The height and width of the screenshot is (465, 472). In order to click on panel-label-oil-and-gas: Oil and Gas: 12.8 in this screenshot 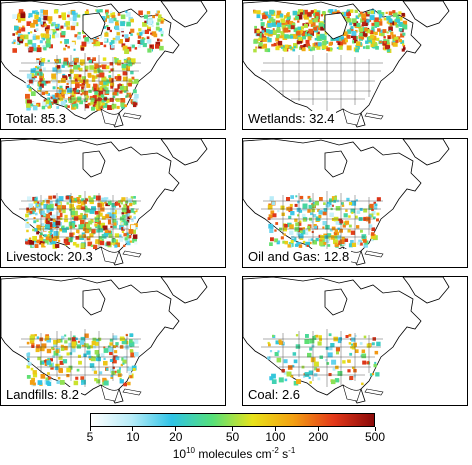, I will do `click(299, 256)`.